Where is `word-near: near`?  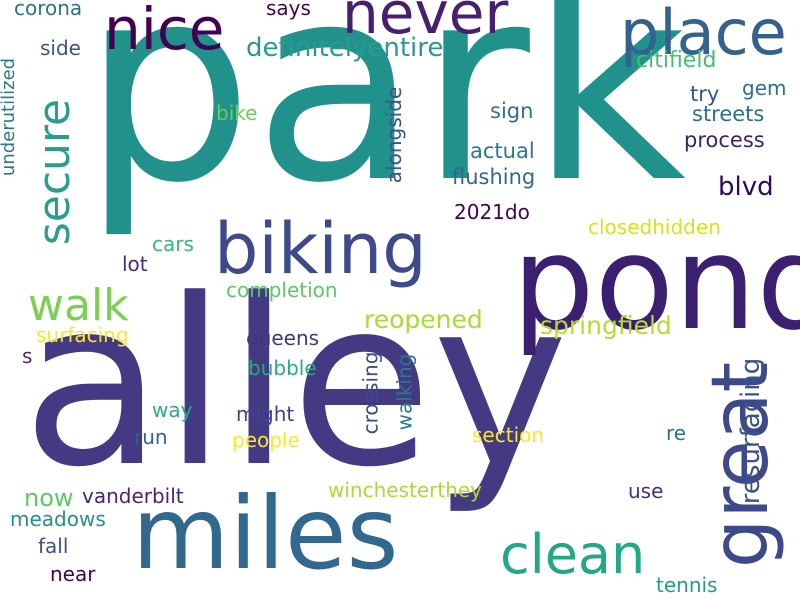 word-near: near is located at coordinates (73, 574).